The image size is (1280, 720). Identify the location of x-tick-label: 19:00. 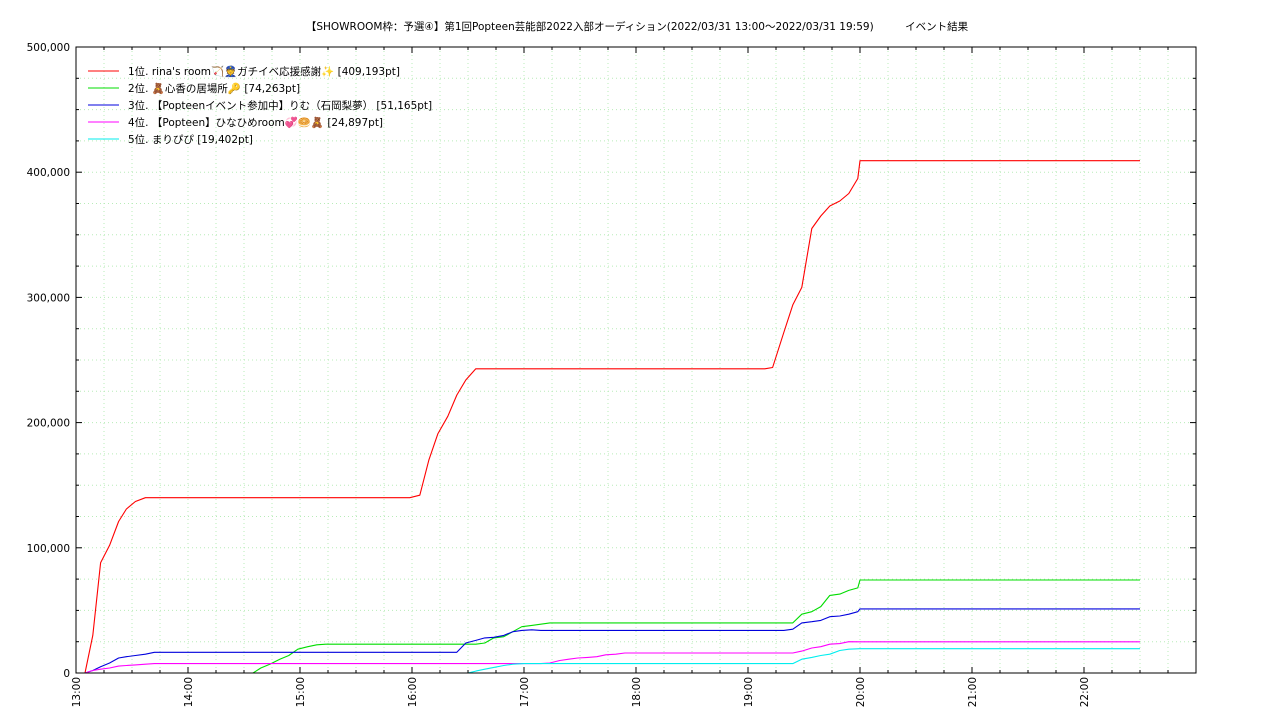
(749, 692).